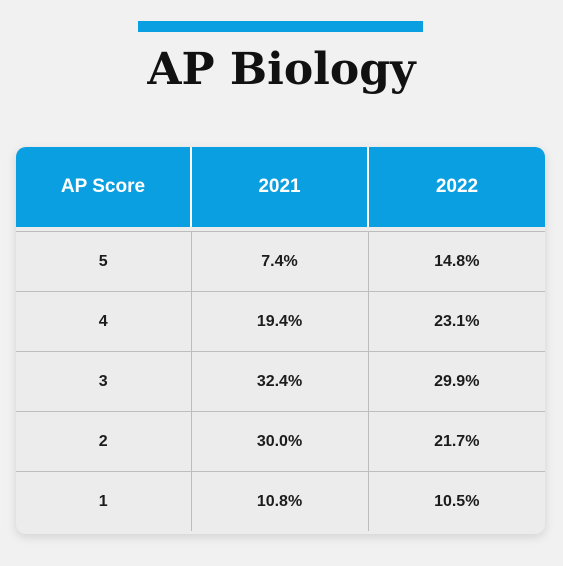 The width and height of the screenshot is (563, 566). I want to click on table-row: 2 30.0% 21.7%, so click(280, 441).